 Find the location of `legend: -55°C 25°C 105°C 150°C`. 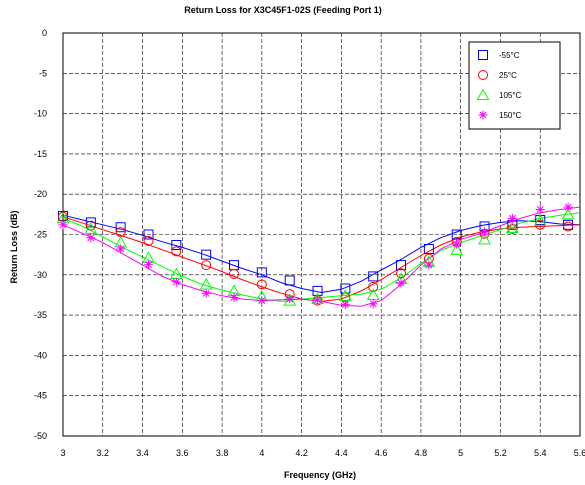

legend: -55°C 25°C 105°C 150°C is located at coordinates (514, 85).